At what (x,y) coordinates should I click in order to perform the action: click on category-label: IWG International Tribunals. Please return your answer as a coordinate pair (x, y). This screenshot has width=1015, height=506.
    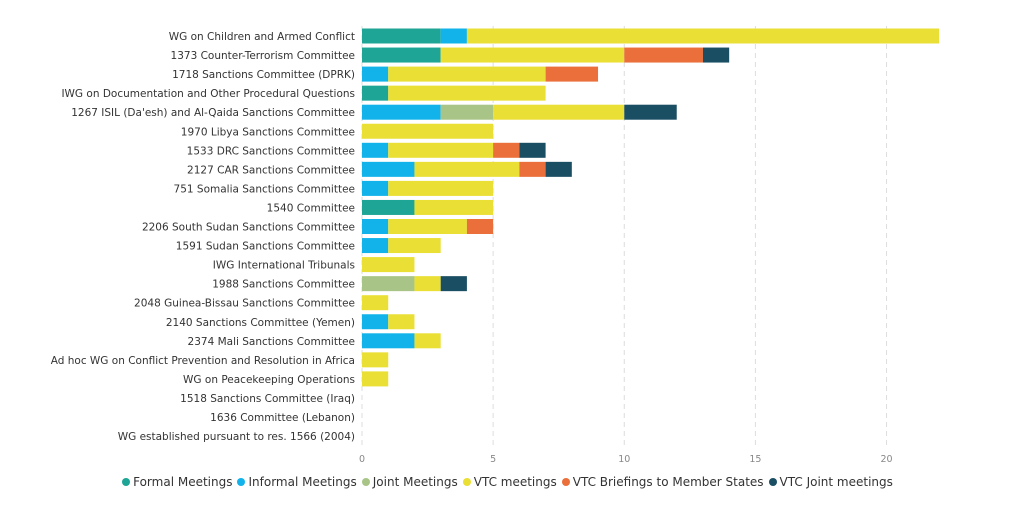
    Looking at the image, I should click on (284, 266).